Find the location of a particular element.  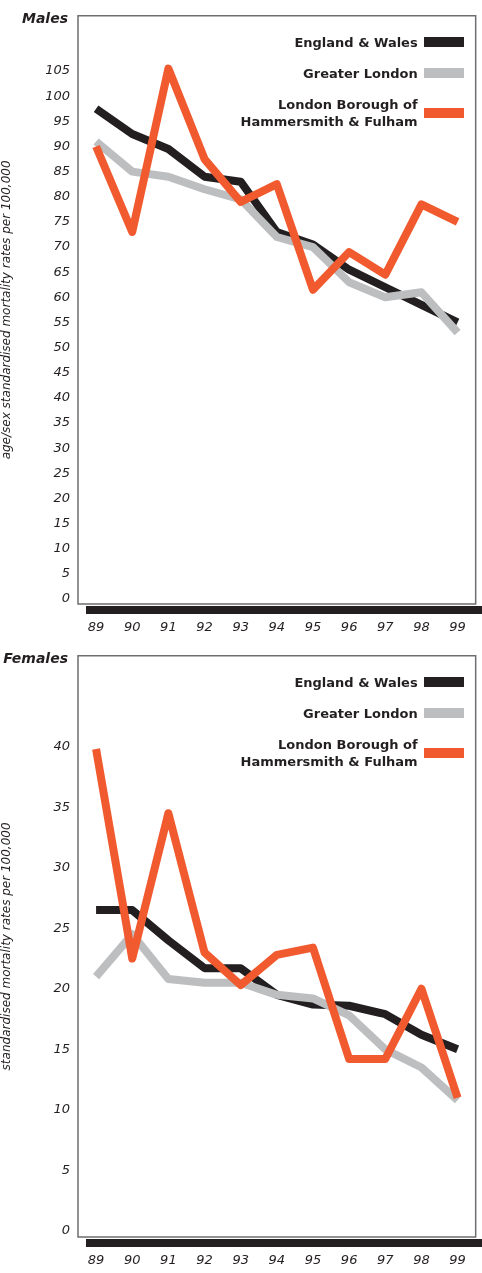

y-tick-label: 50 is located at coordinates (61, 346).